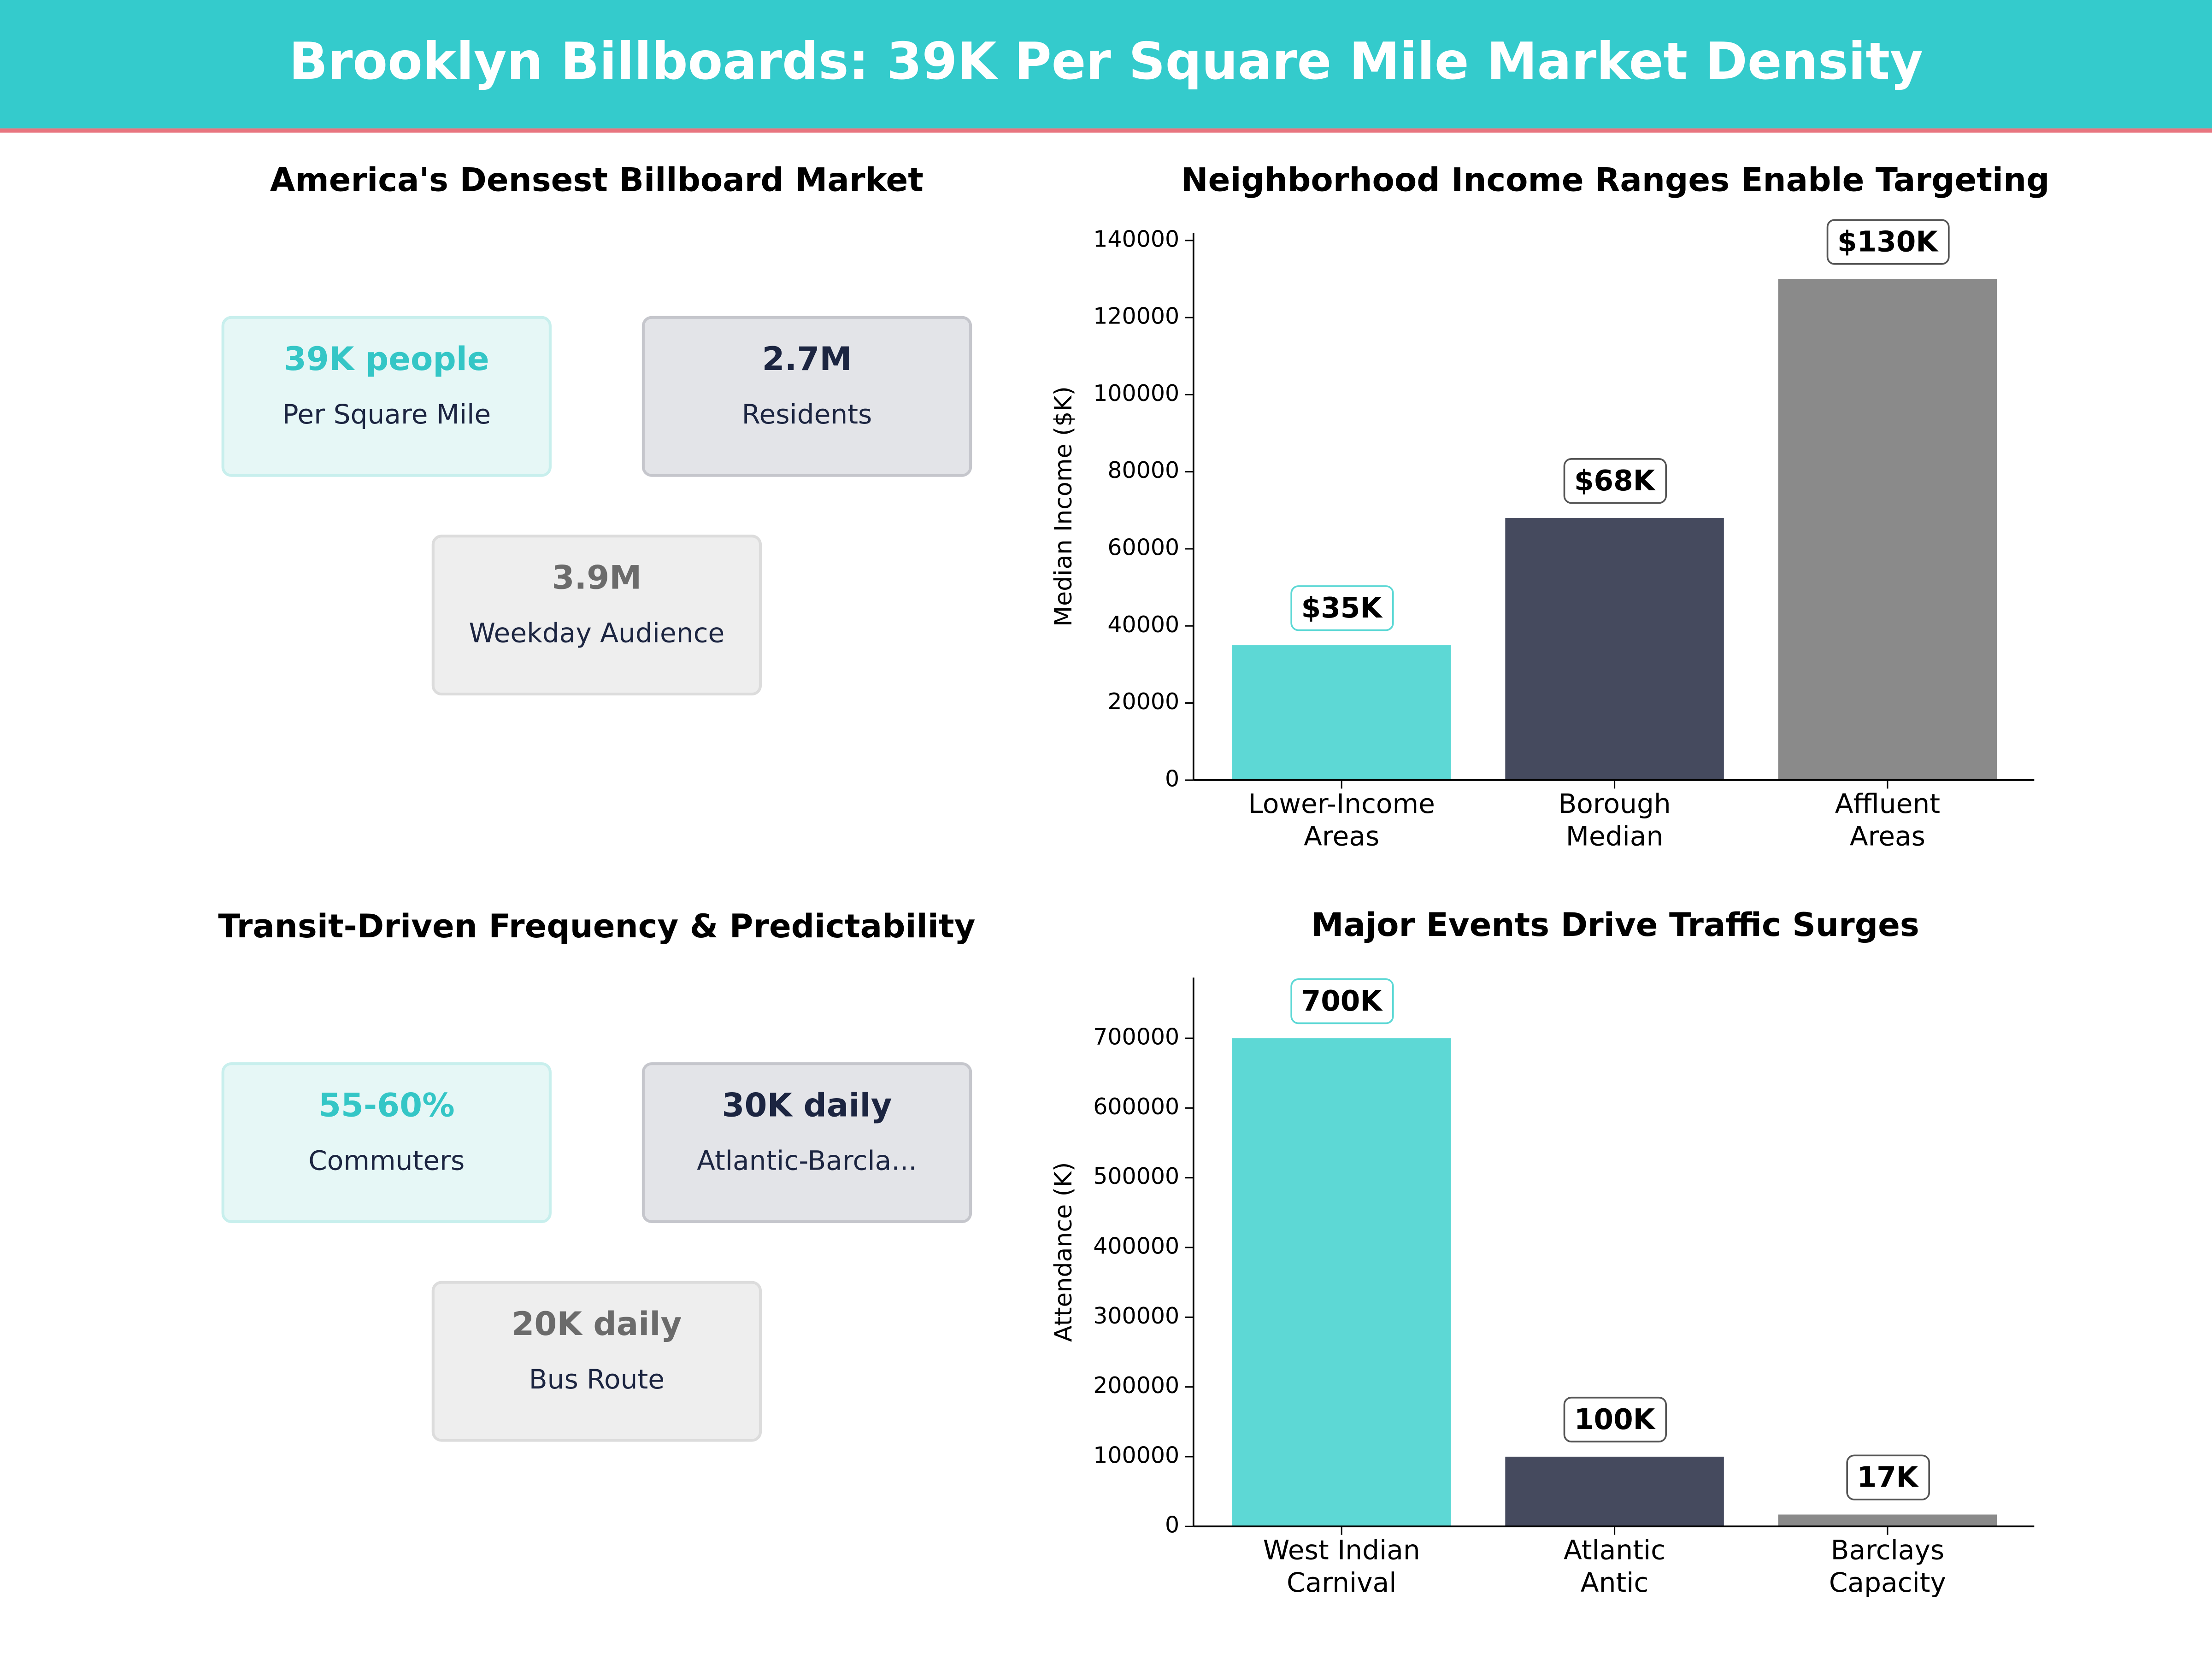 The width and height of the screenshot is (2212, 1659). I want to click on x-tick-label: Barclays Capacity, so click(1887, 1566).